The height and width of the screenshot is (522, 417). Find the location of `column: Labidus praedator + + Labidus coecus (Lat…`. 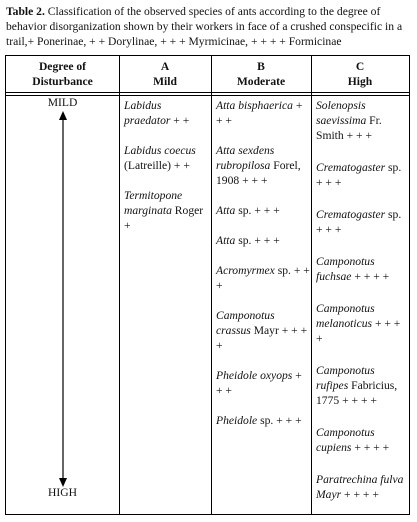

column: Labidus praedator + + Labidus coecus (Lat… is located at coordinates (167, 173).